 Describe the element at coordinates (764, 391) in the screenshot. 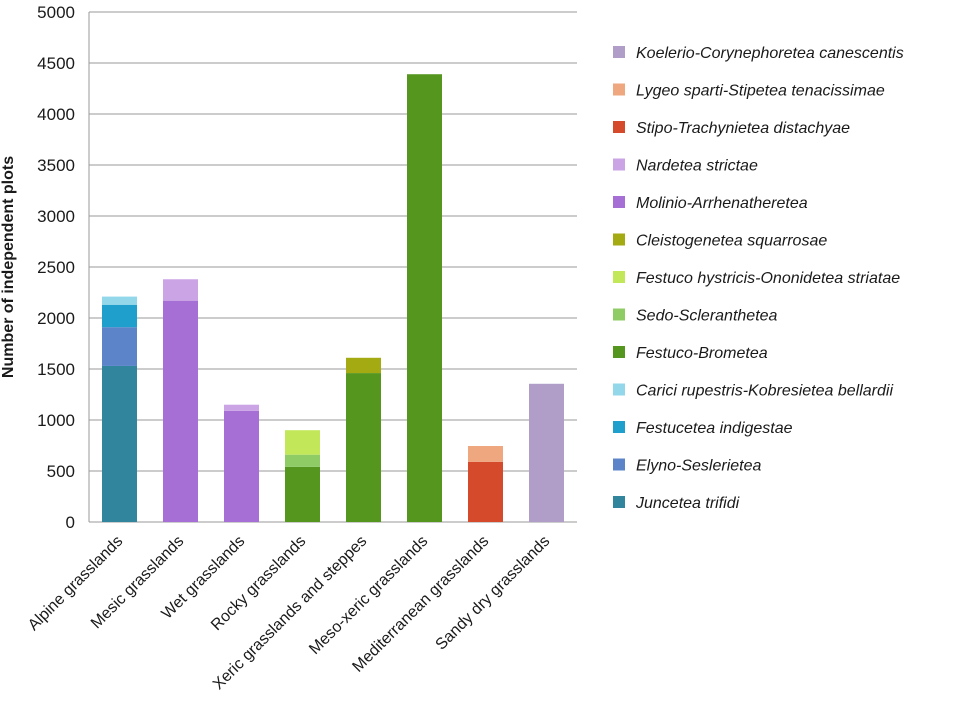

I see `legend-label: Carici rupestris-Kobresietea bellardii` at that location.